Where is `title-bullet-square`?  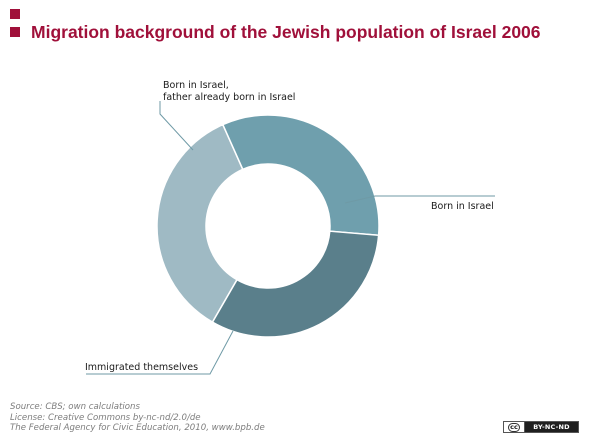
title-bullet-square is located at coordinates (15, 32).